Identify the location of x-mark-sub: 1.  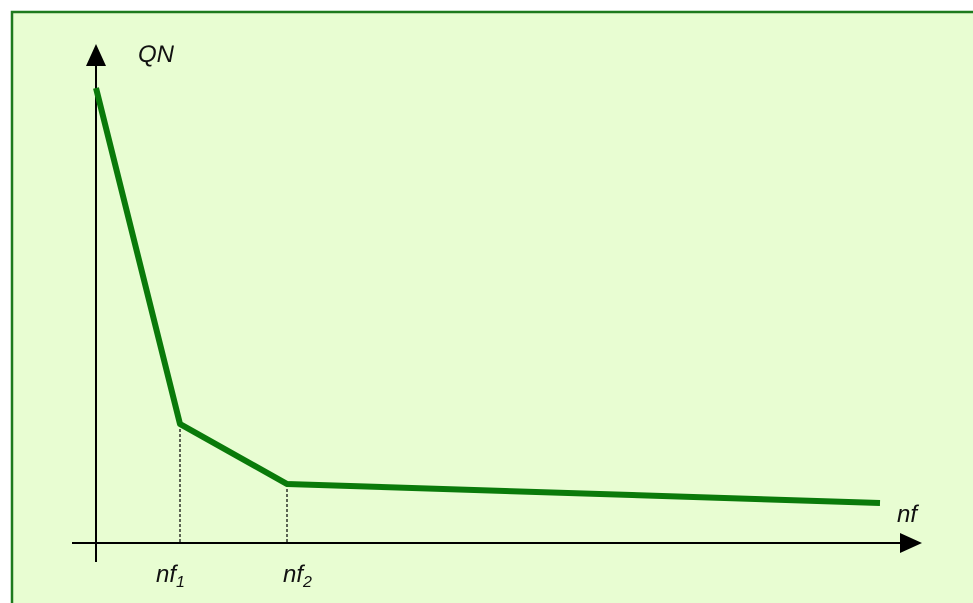
(180, 582).